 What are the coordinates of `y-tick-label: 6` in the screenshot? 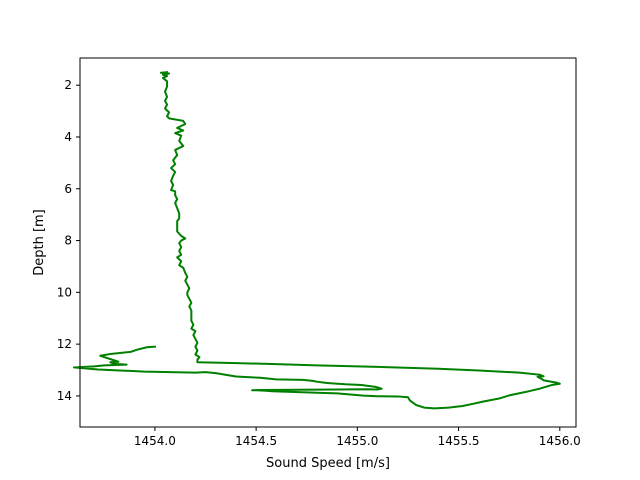 It's located at (68, 189).